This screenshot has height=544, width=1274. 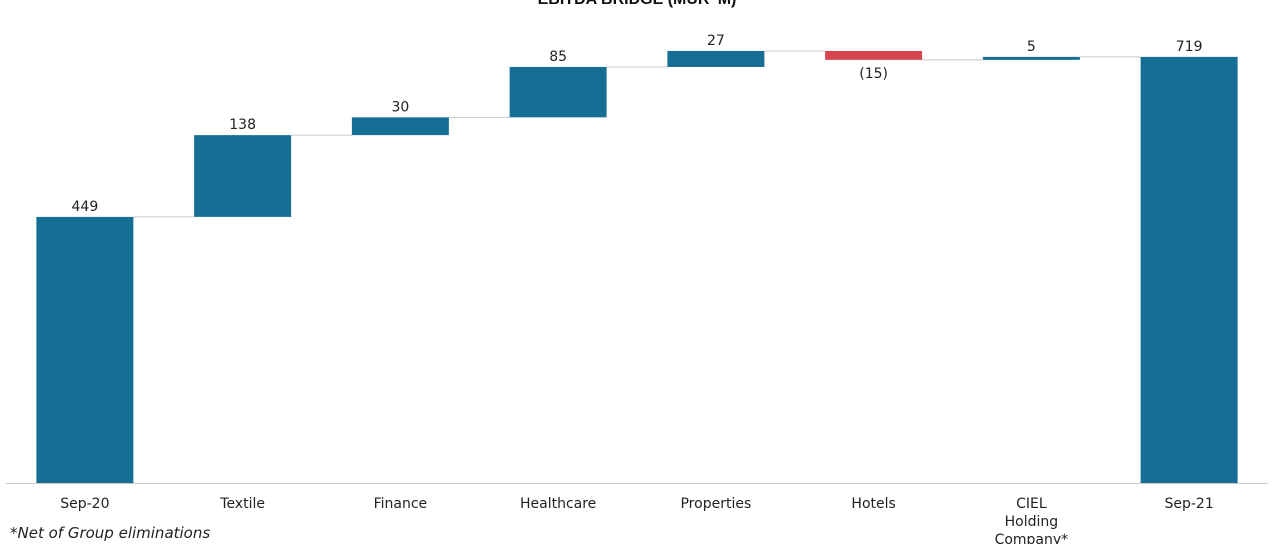 I want to click on bar-ciel-holding-company, so click(x=1031, y=58).